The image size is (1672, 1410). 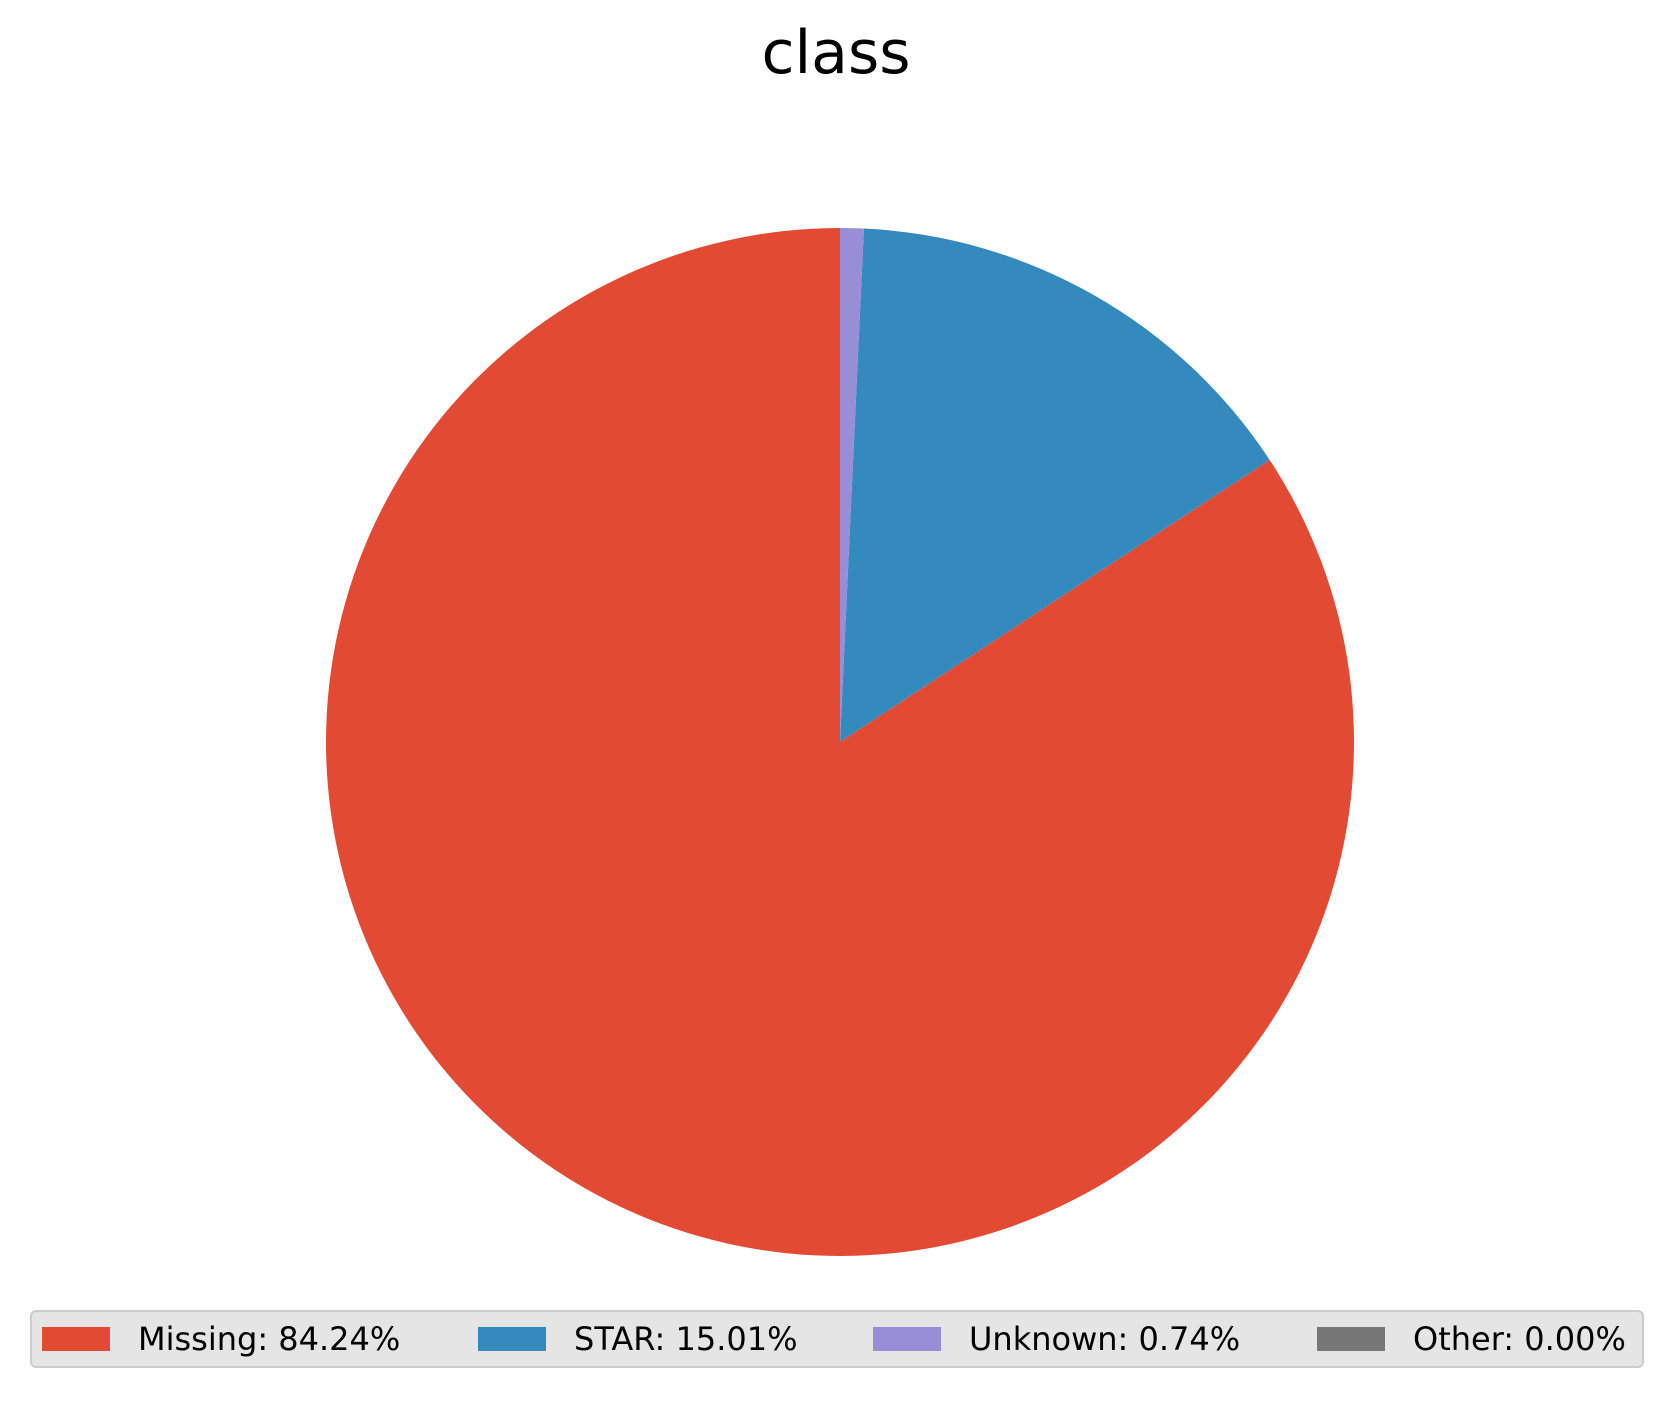 What do you see at coordinates (1351, 1339) in the screenshot?
I see `legend-swatch-other` at bounding box center [1351, 1339].